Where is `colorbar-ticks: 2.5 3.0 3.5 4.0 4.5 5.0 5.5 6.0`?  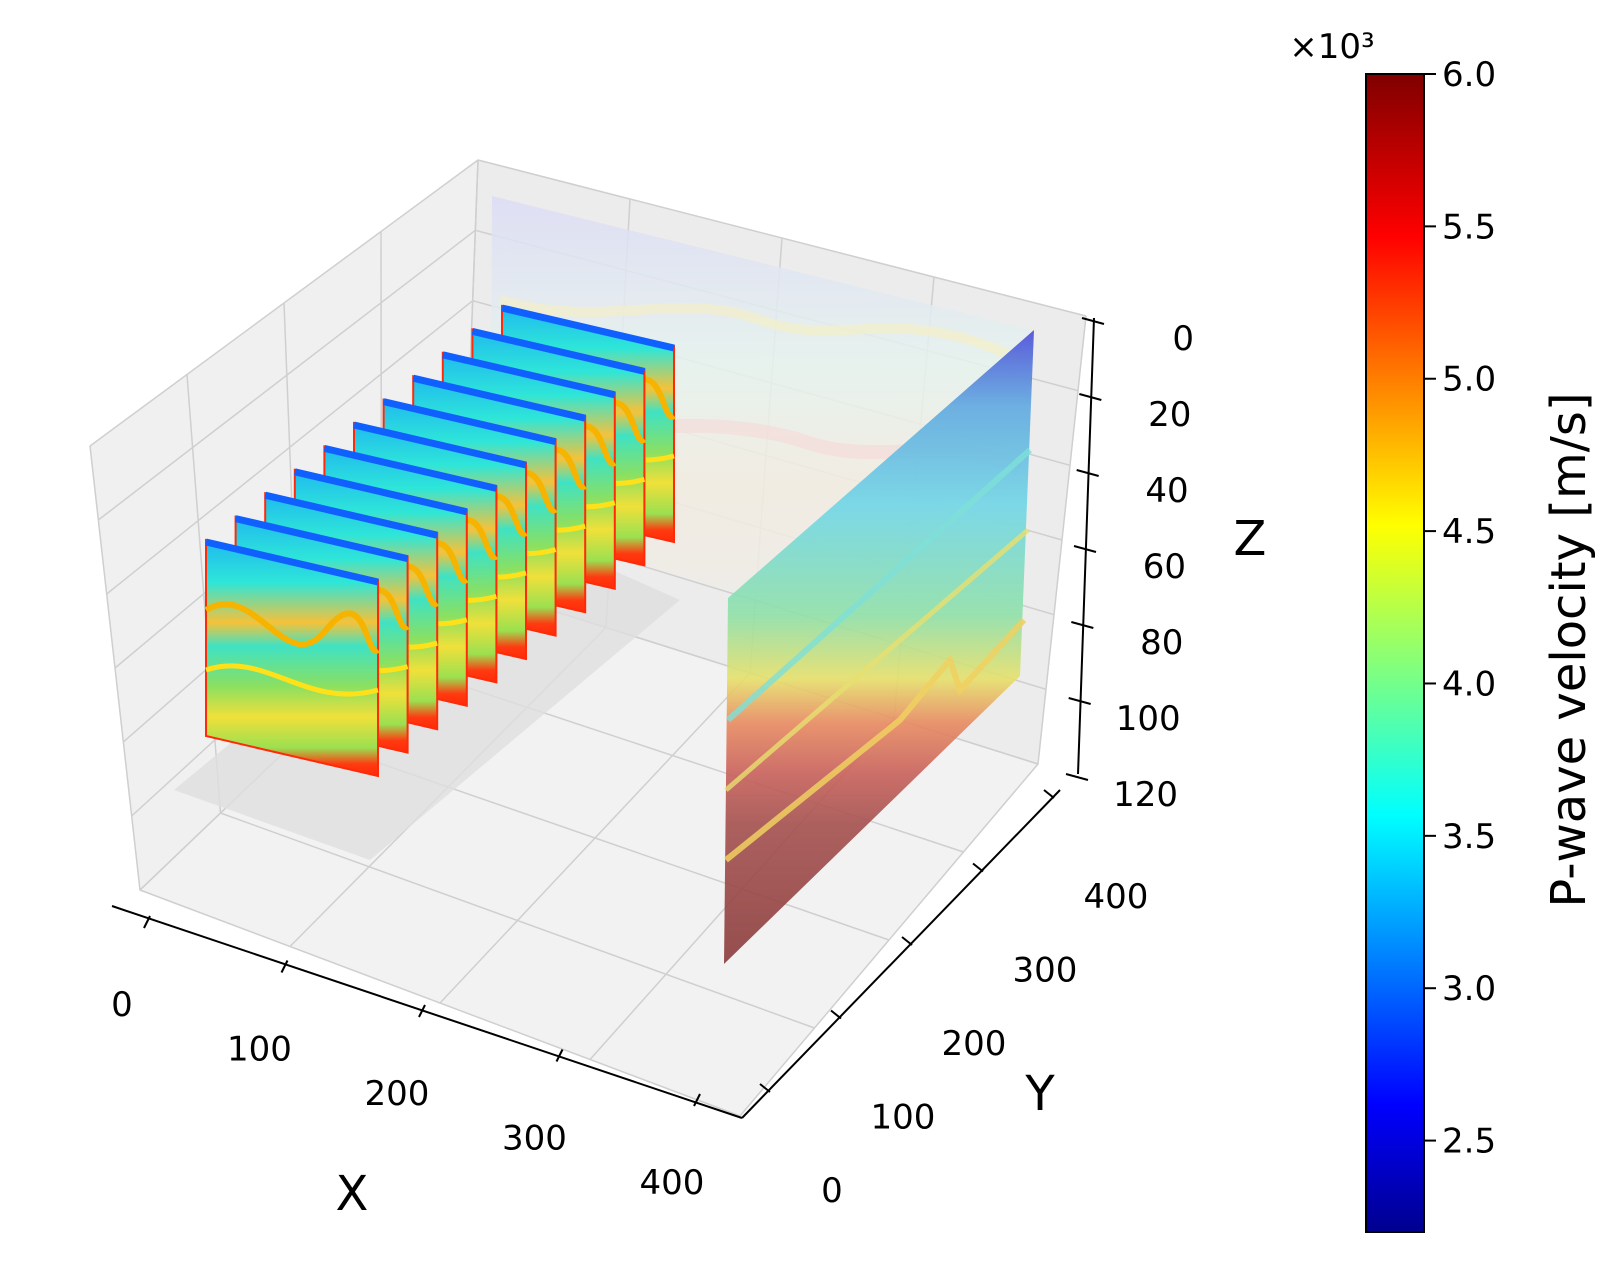
colorbar-ticks: 2.5 3.0 3.5 4.0 4.5 5.0 5.5 6.0 is located at coordinates (1460, 608).